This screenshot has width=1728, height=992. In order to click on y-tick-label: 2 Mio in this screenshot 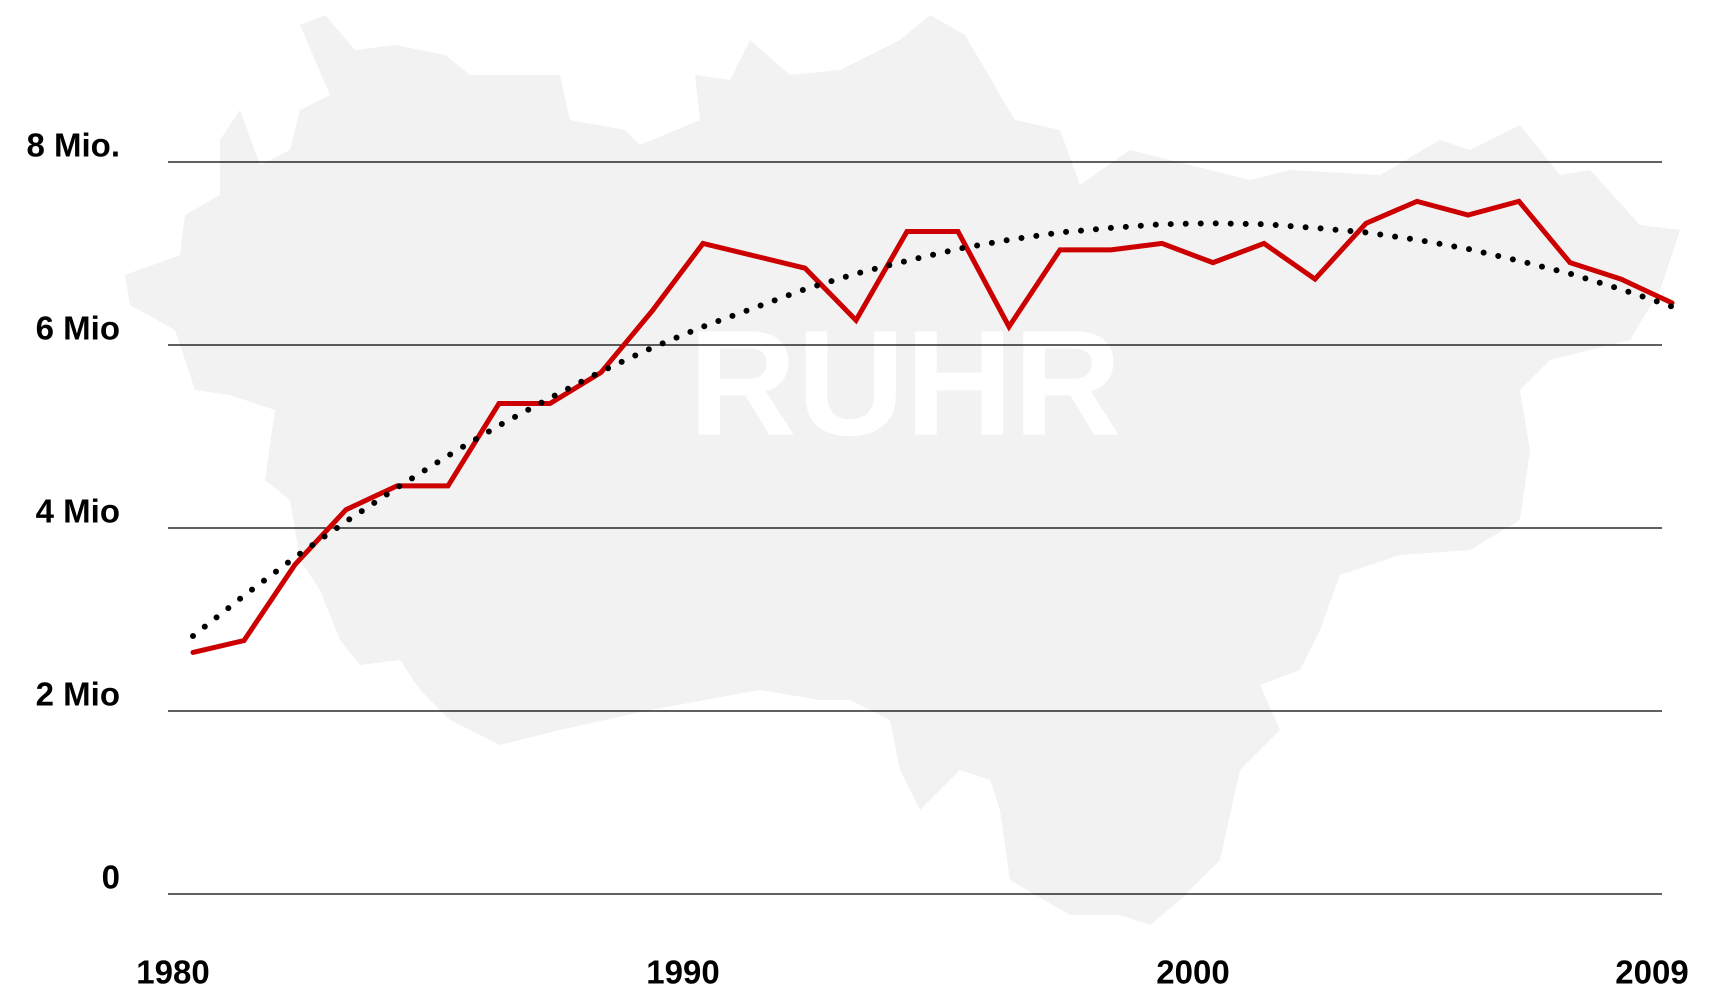, I will do `click(78, 694)`.